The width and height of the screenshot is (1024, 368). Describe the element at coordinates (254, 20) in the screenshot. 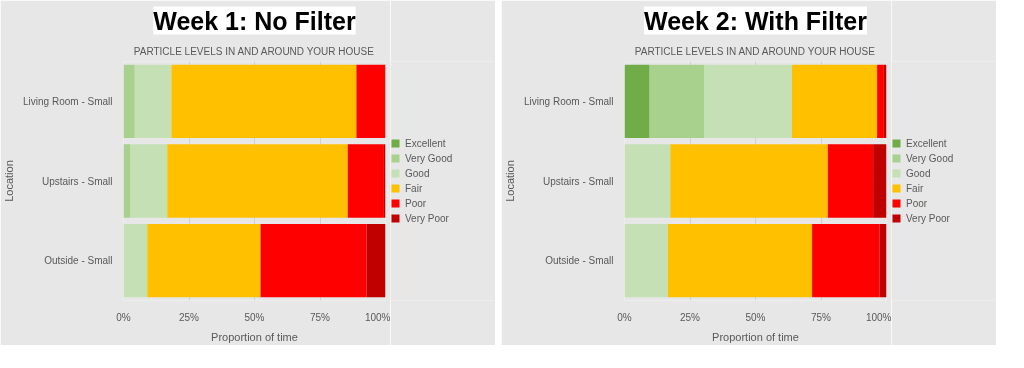

I see `chart-title: Week 1: No Filter` at that location.